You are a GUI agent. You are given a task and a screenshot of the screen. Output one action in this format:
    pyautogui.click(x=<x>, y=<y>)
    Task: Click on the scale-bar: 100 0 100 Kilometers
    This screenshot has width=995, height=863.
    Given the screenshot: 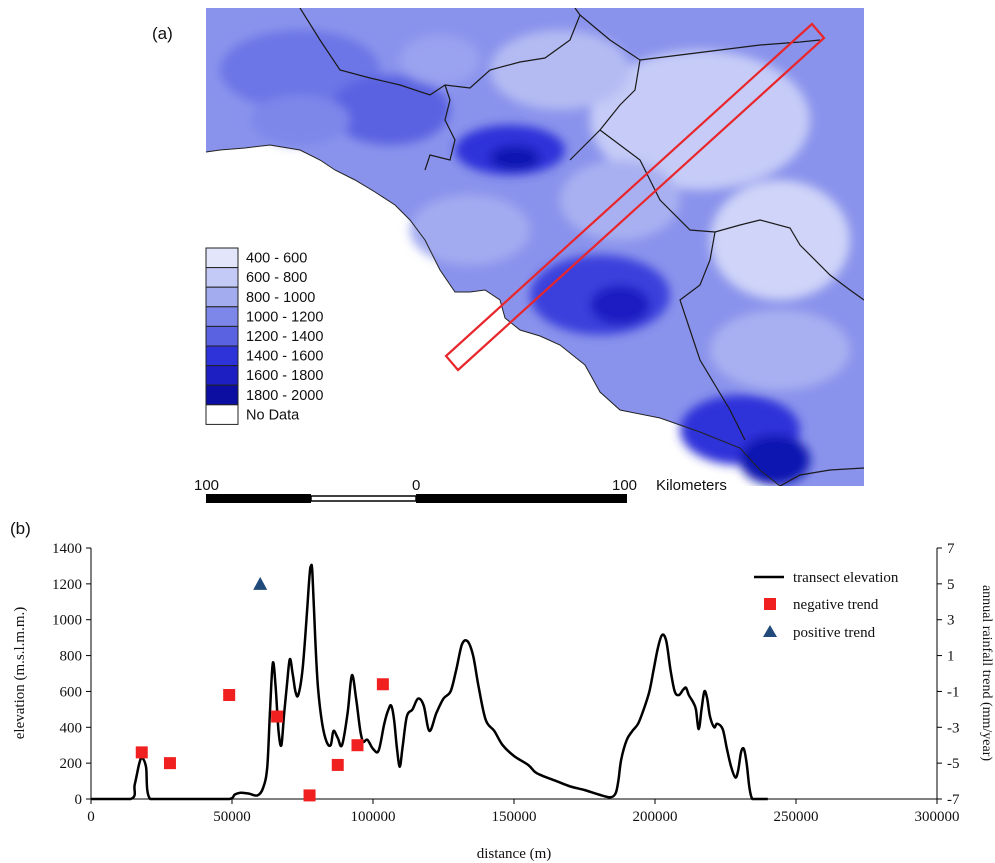 What is the action you would take?
    pyautogui.click(x=460, y=490)
    